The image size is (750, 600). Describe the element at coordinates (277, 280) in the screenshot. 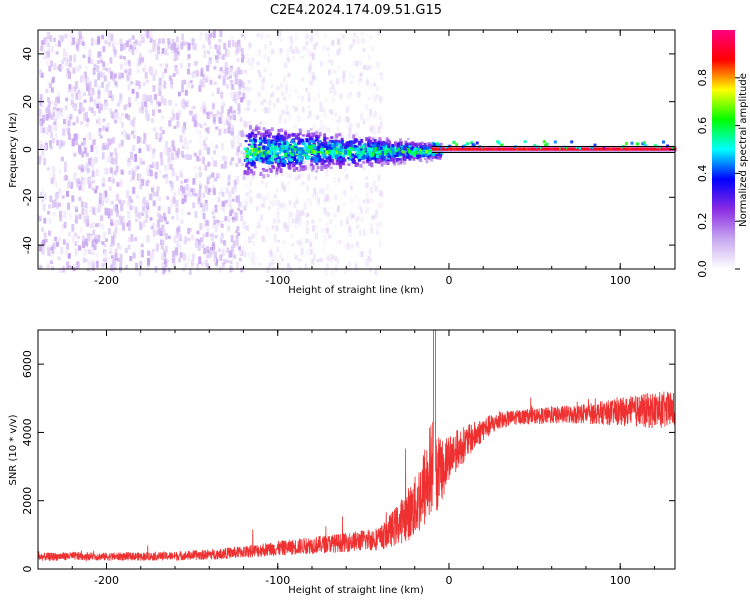

I see `x-tick-label: -100` at that location.